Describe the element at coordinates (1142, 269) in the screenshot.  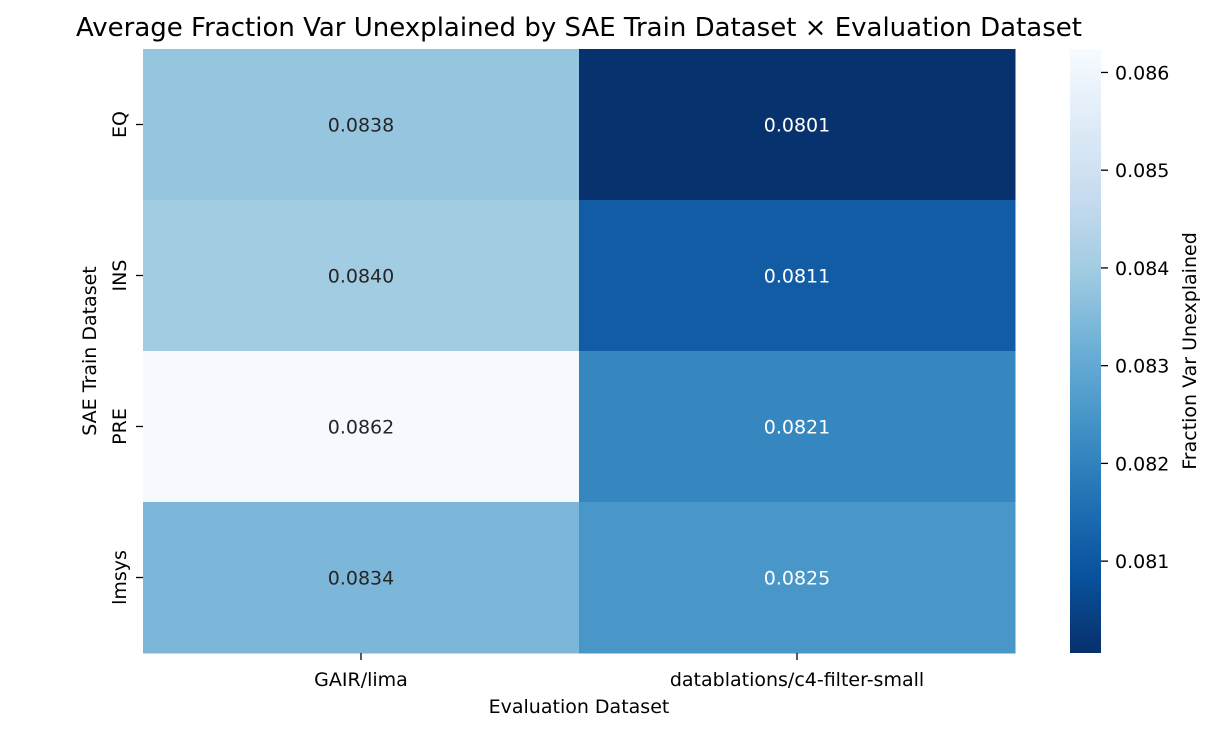
I see `colorbar-tick-label: 0.084` at that location.